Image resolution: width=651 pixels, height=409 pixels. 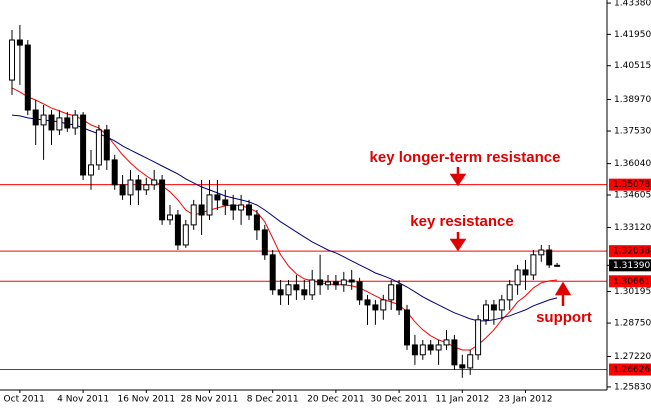 I want to click on current-price-box, so click(x=630, y=265).